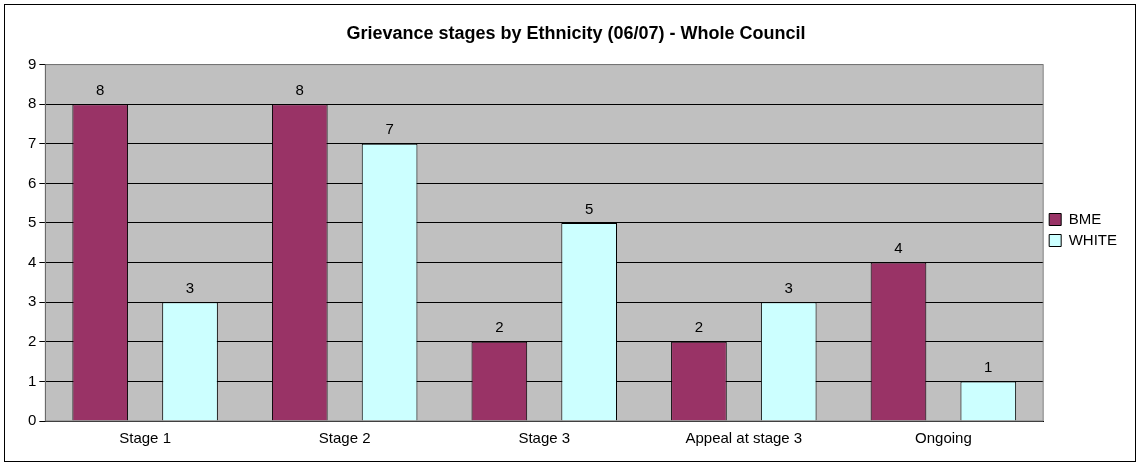  I want to click on data-label: 7, so click(389, 129).